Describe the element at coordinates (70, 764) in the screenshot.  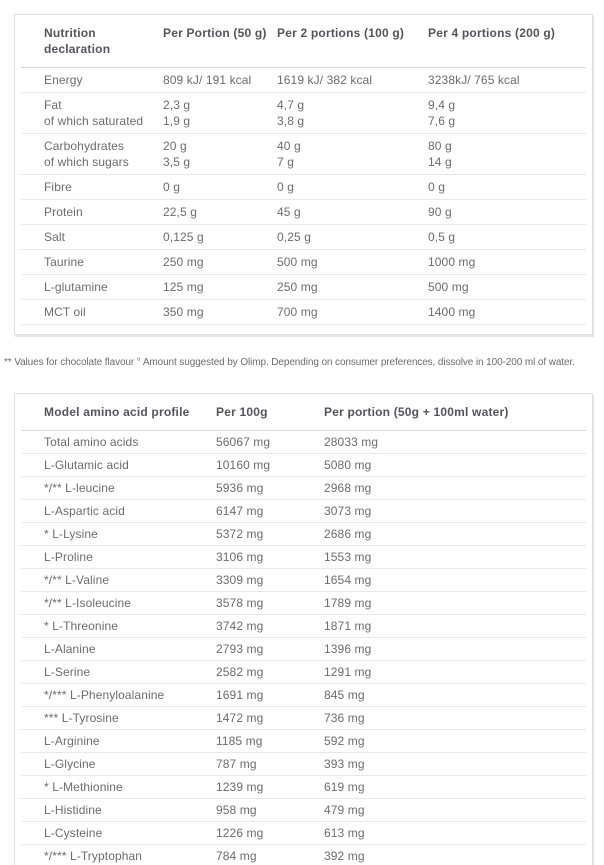
I see `row-label: L-Glycine` at that location.